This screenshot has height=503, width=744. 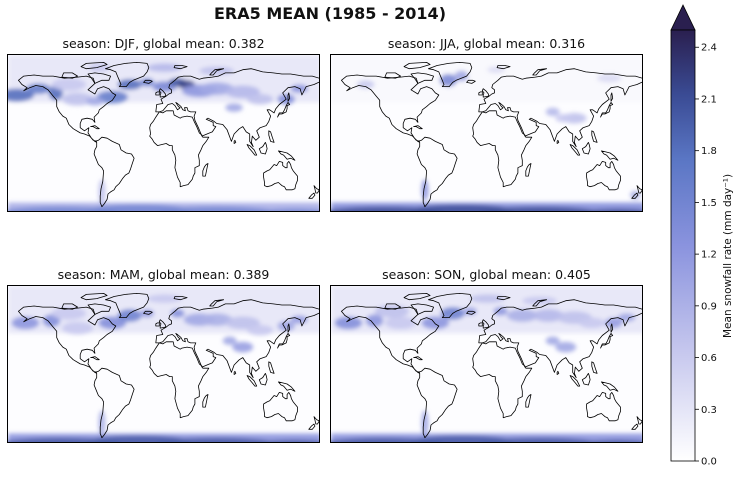 What do you see at coordinates (709, 99) in the screenshot?
I see `colorbar-tick-label: 2.1` at bounding box center [709, 99].